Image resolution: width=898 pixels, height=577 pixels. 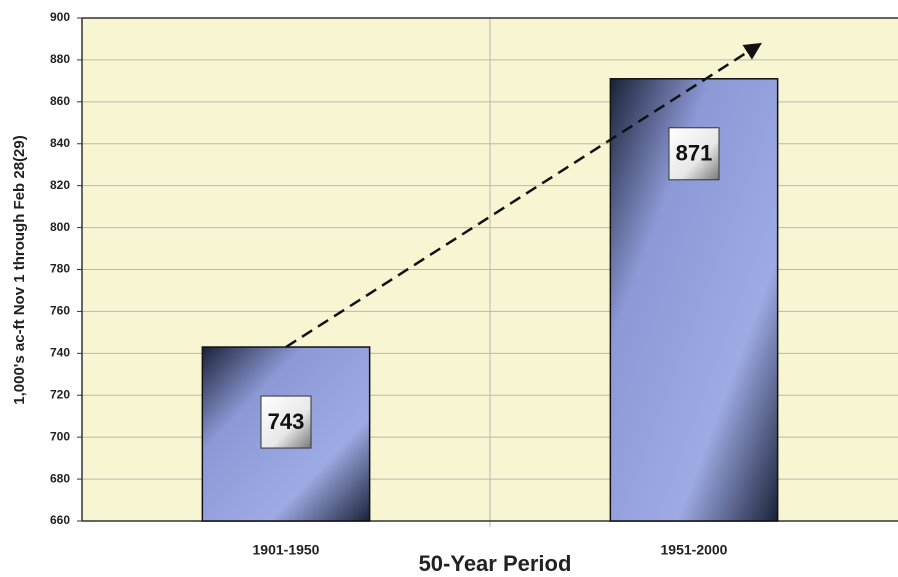 What do you see at coordinates (60, 394) in the screenshot?
I see `y-tick-label: 720` at bounding box center [60, 394].